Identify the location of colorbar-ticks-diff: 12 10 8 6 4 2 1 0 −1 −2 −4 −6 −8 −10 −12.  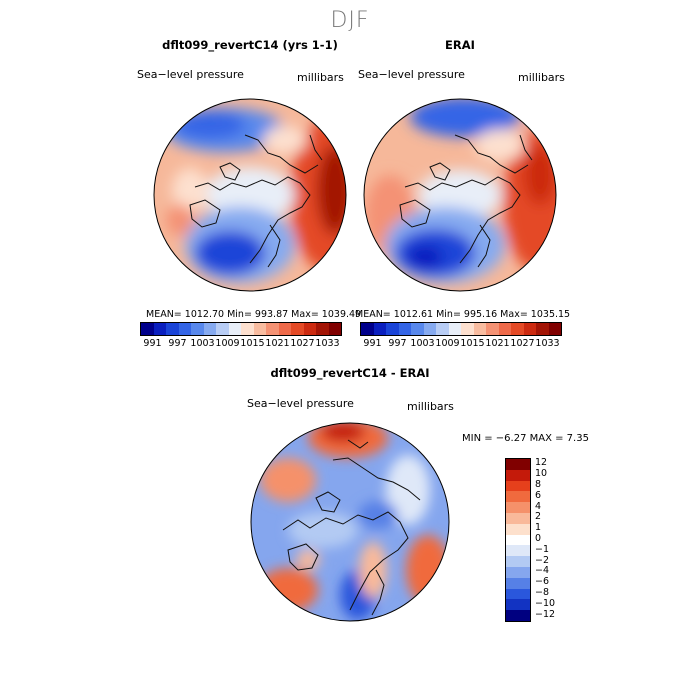
(555, 538).